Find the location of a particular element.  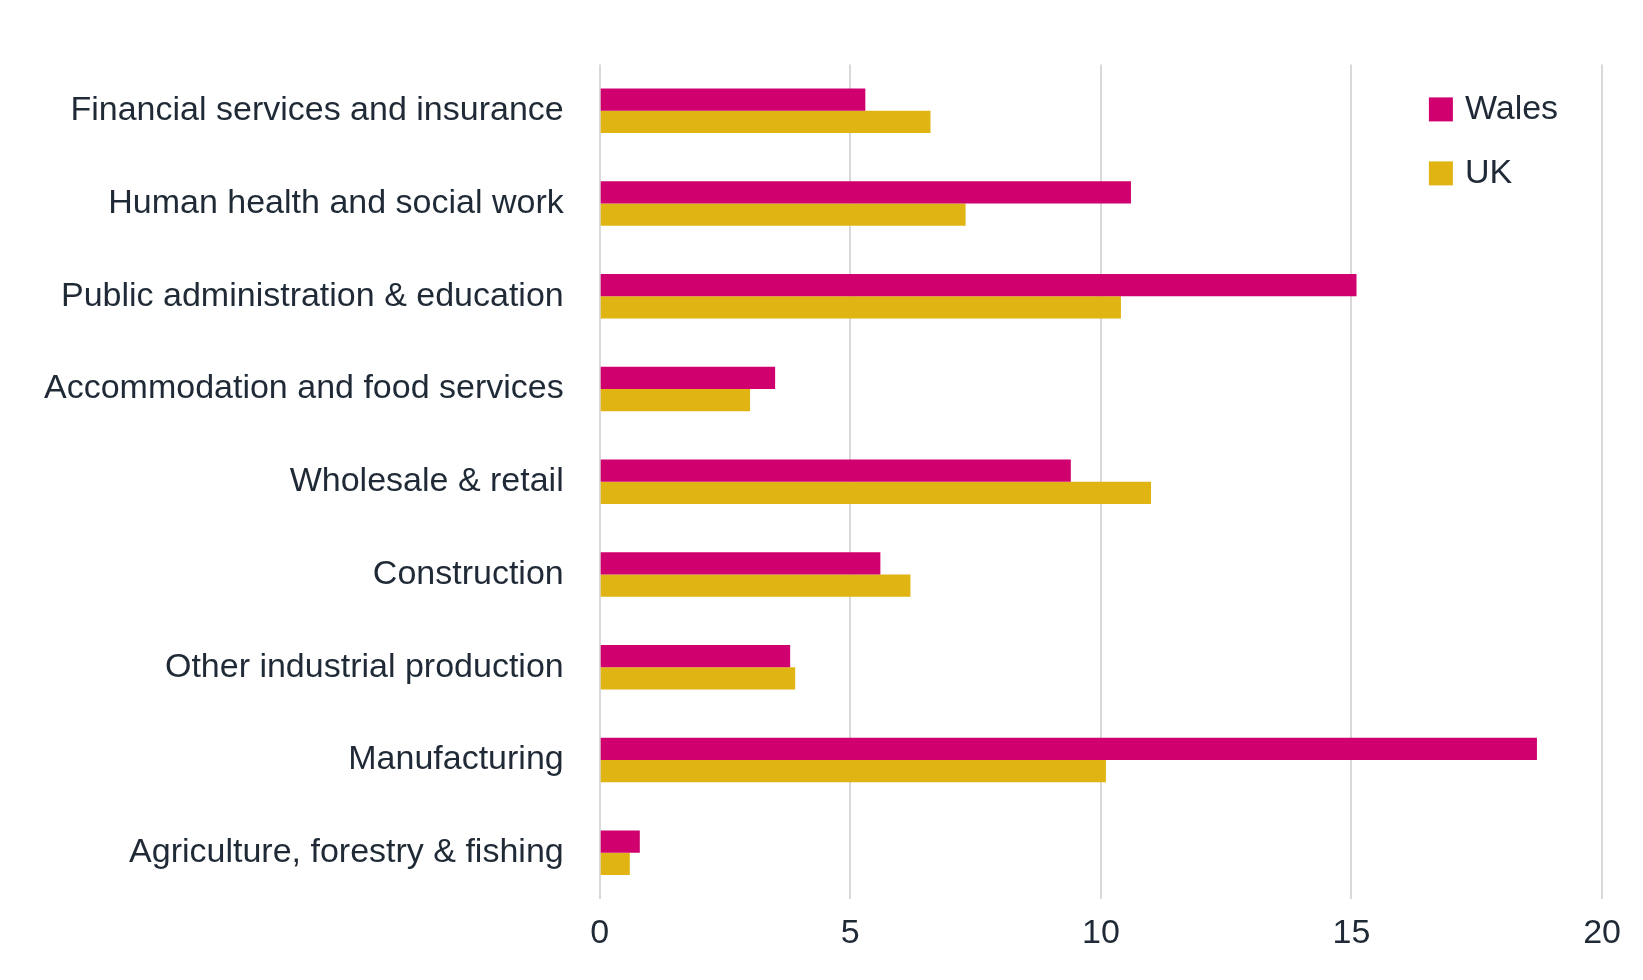

x-tick-label: 20 is located at coordinates (1602, 930).